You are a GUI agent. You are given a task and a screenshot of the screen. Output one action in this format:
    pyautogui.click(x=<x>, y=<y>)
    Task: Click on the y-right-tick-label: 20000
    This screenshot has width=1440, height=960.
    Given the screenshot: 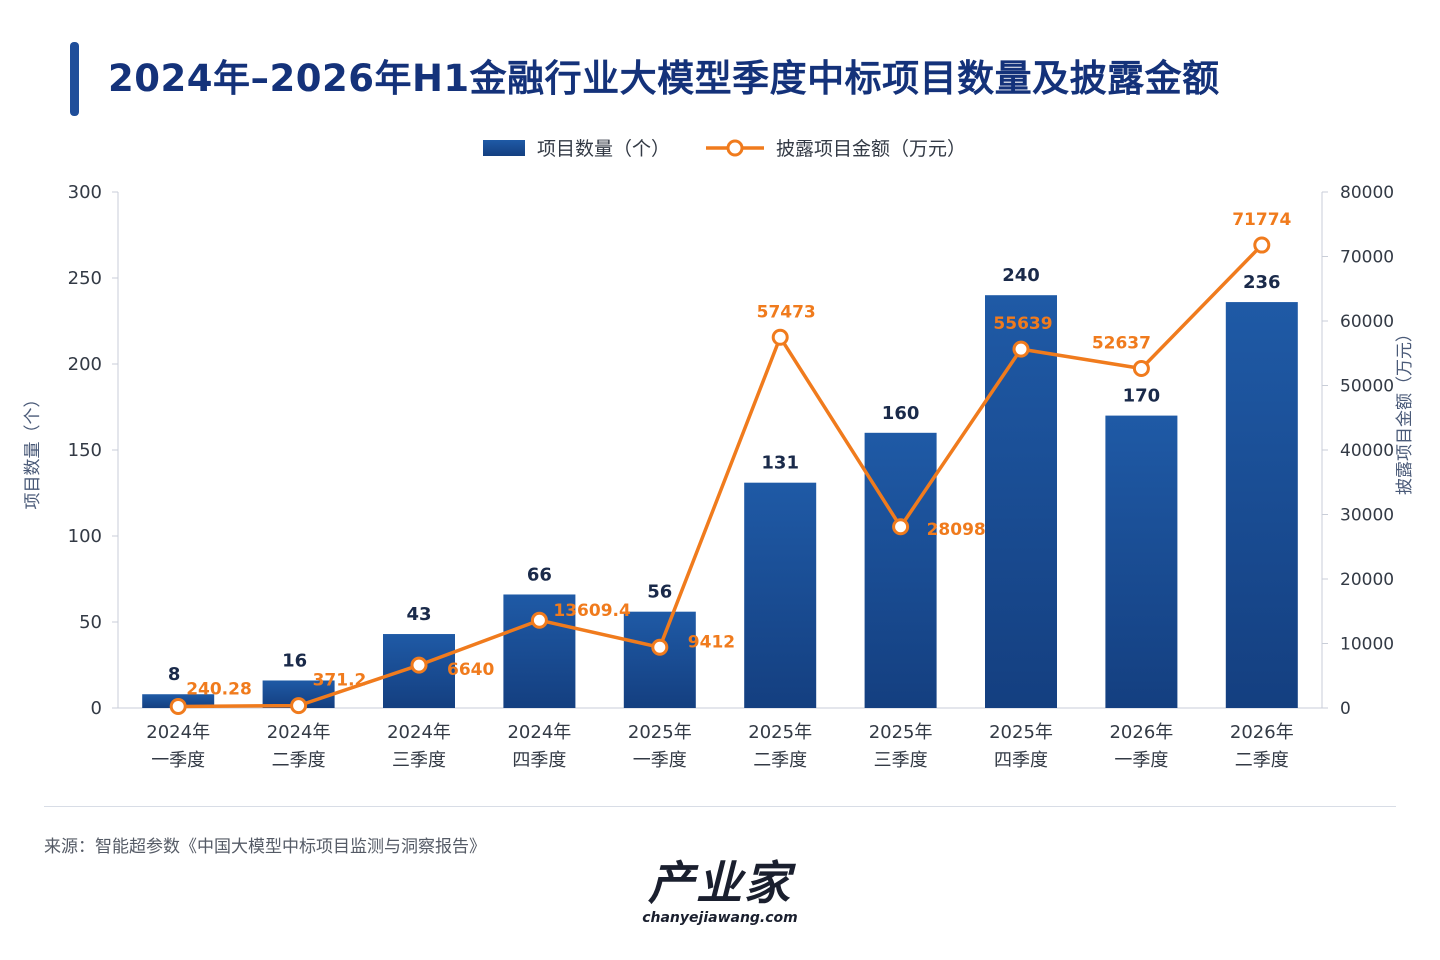 What is the action you would take?
    pyautogui.click(x=1367, y=580)
    